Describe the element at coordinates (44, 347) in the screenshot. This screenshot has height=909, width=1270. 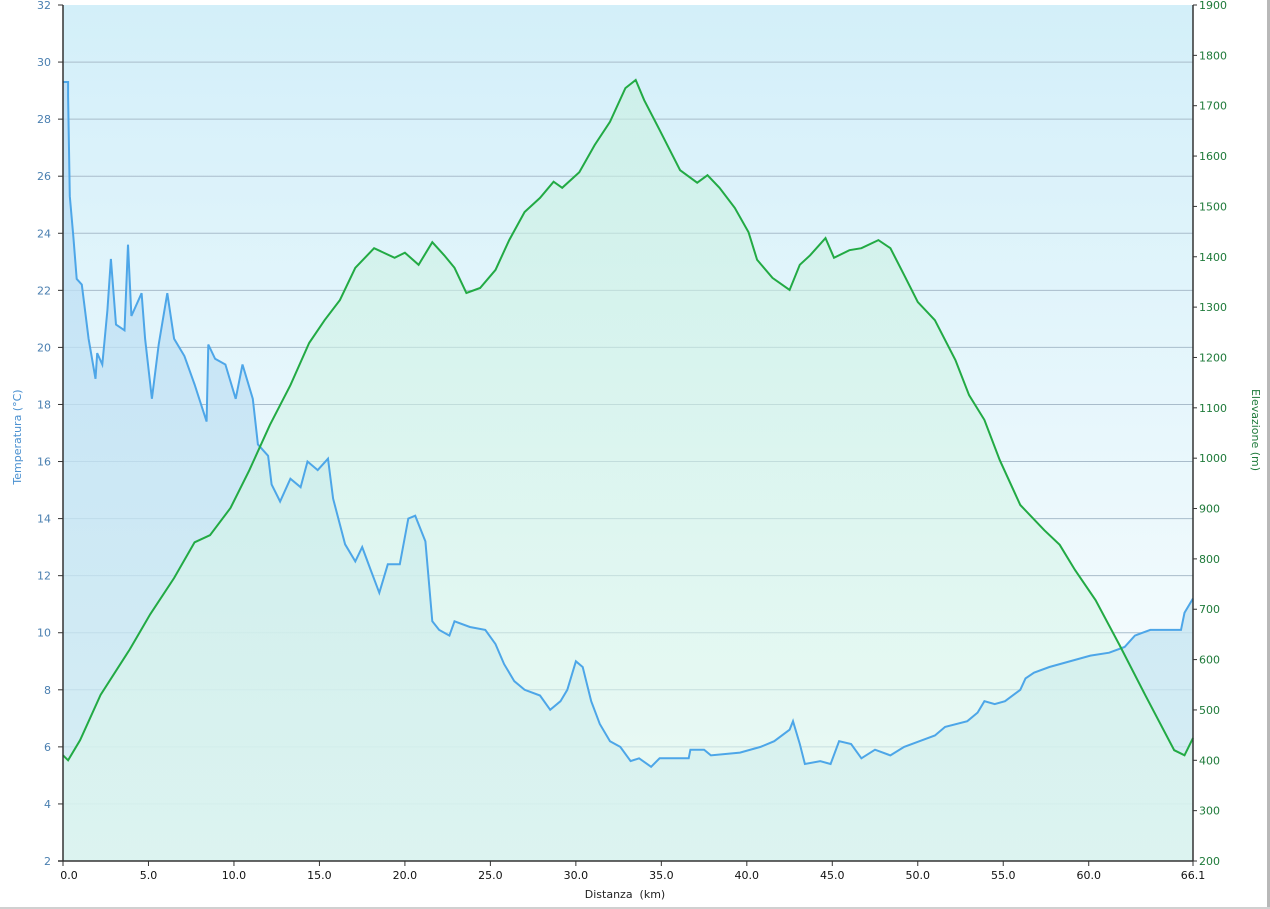
I see `left-tick-label: 20` at that location.